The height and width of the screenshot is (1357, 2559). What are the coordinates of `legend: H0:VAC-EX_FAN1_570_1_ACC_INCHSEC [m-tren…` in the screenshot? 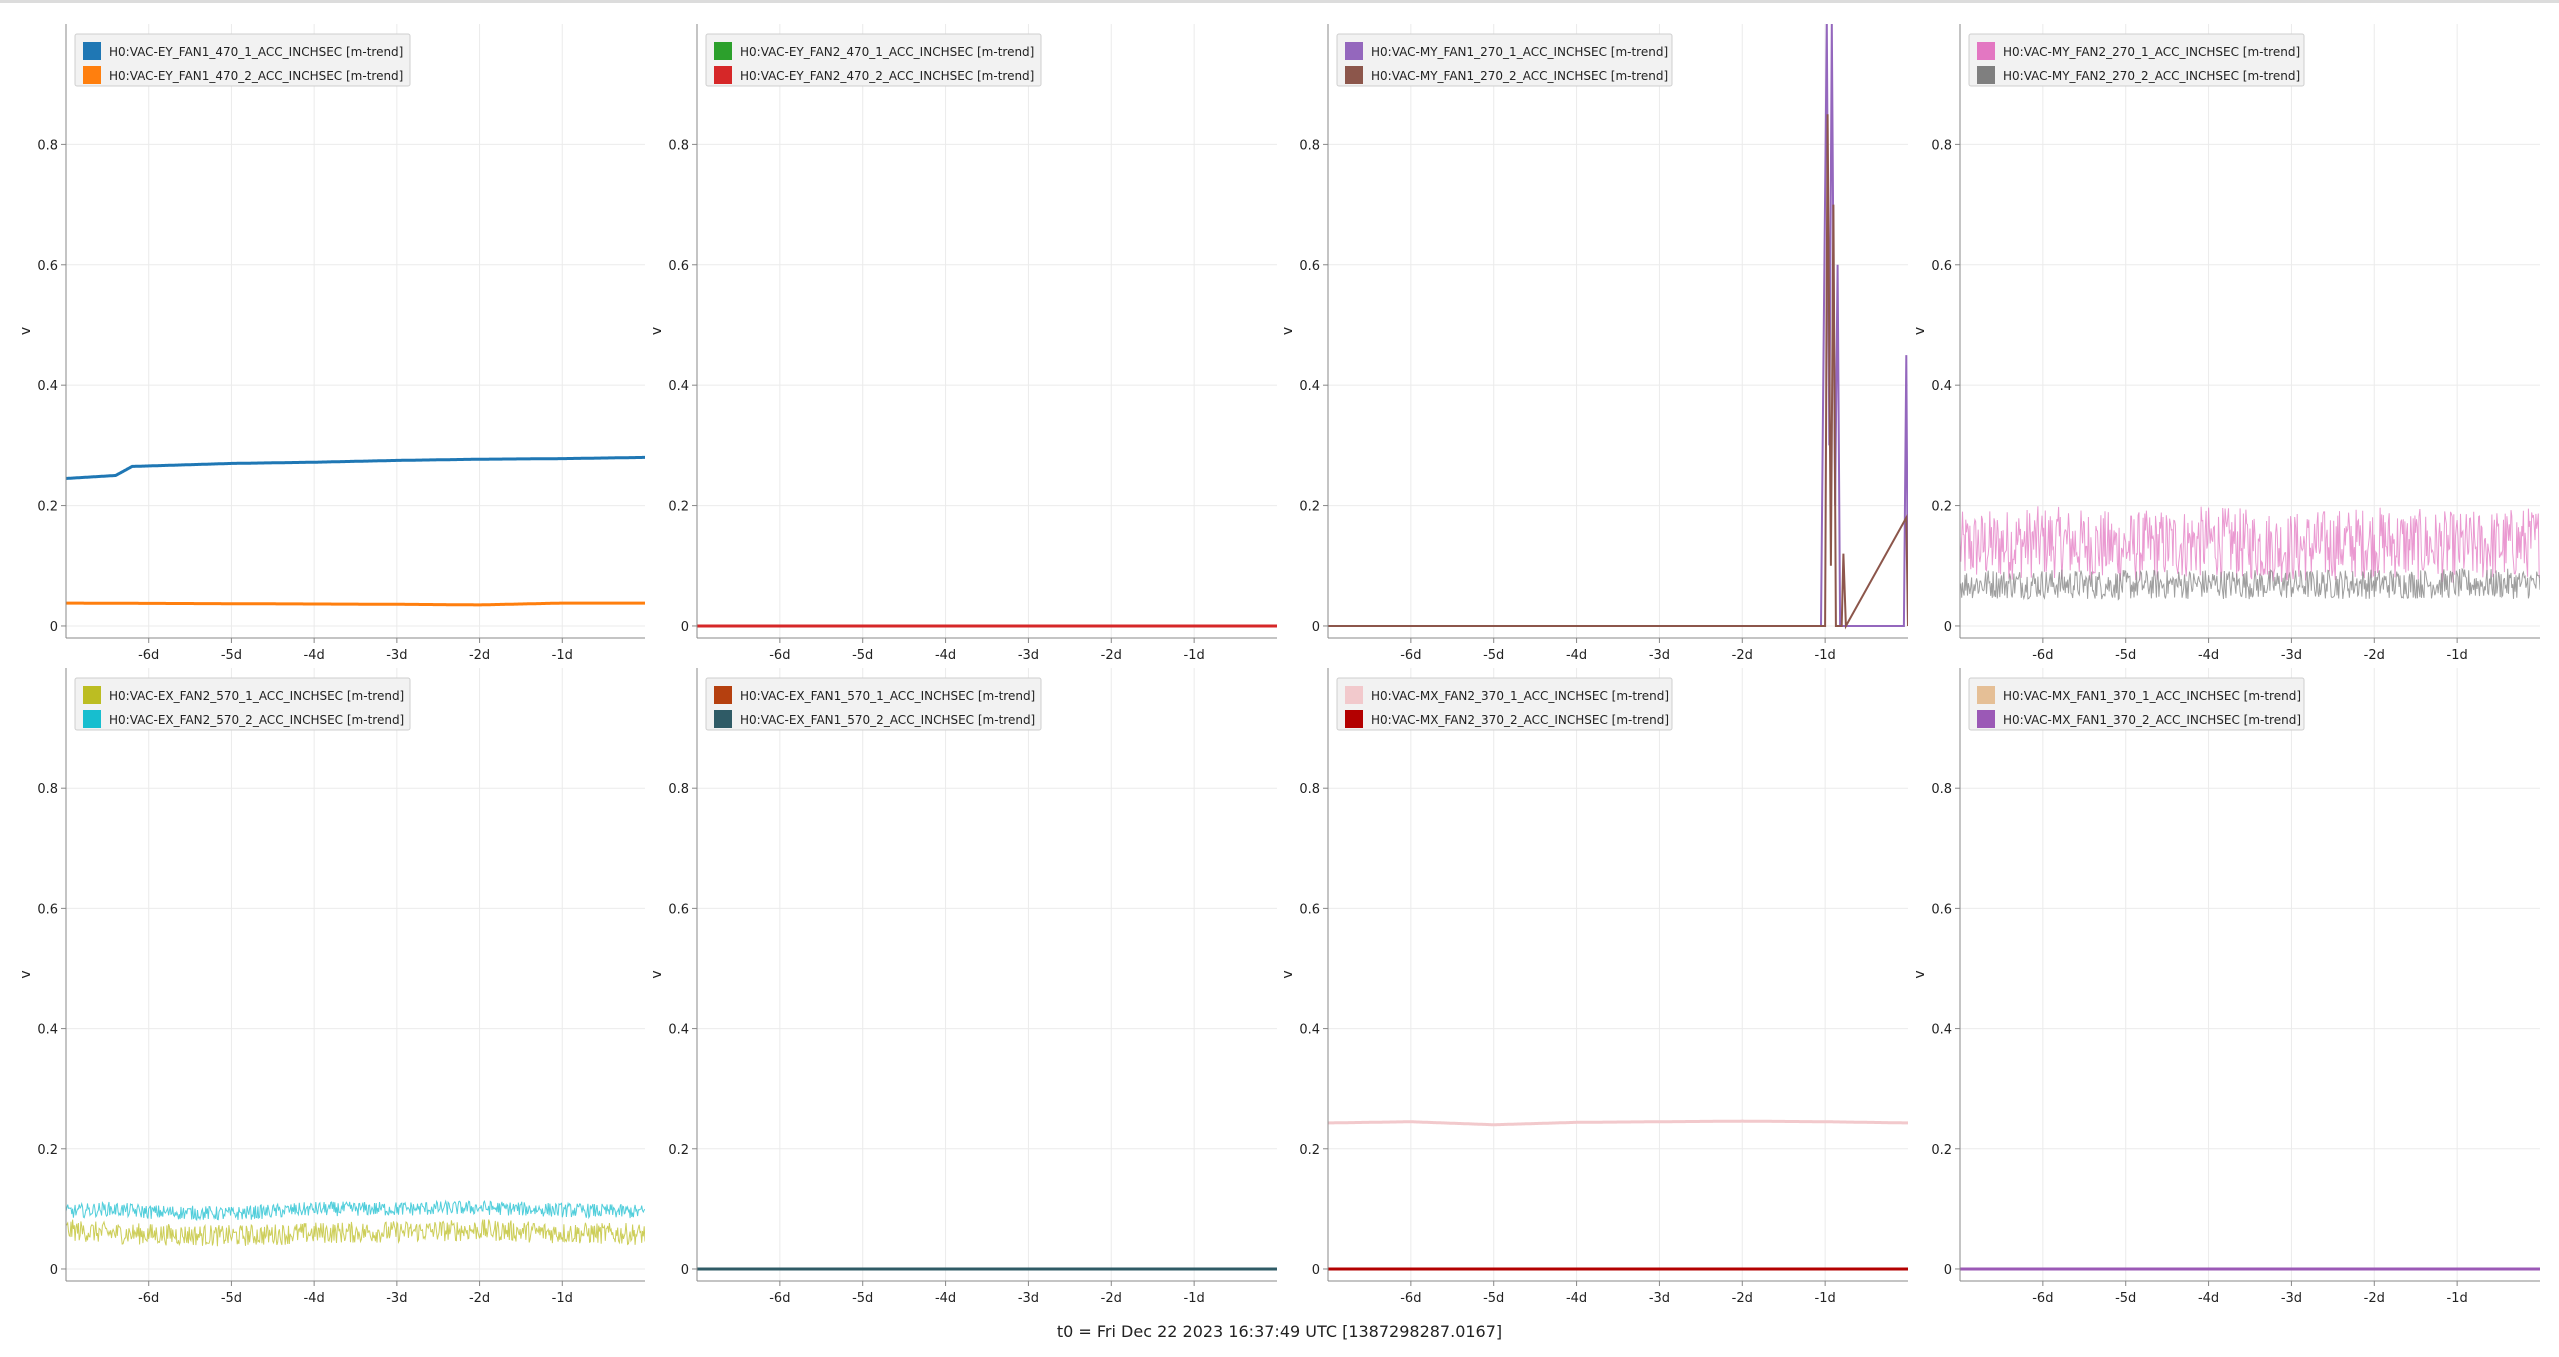 It's located at (873, 704).